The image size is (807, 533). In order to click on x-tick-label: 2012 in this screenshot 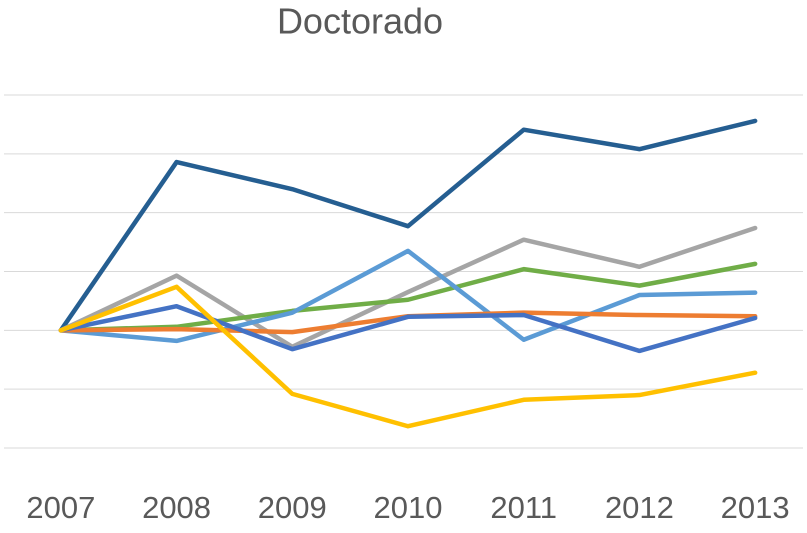, I will do `click(639, 507)`.